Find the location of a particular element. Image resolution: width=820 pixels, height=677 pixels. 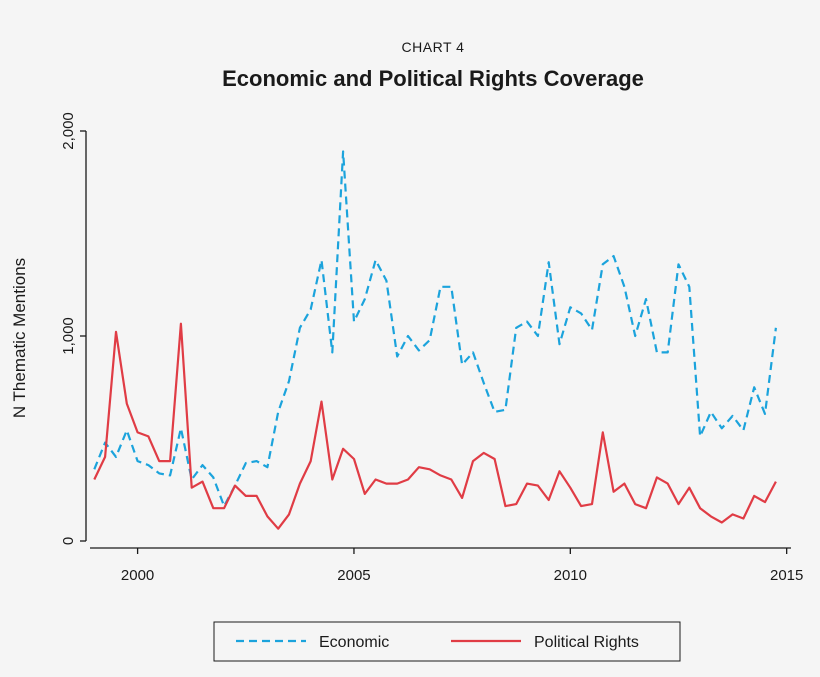

x-tick-label: 2000 is located at coordinates (137, 575).